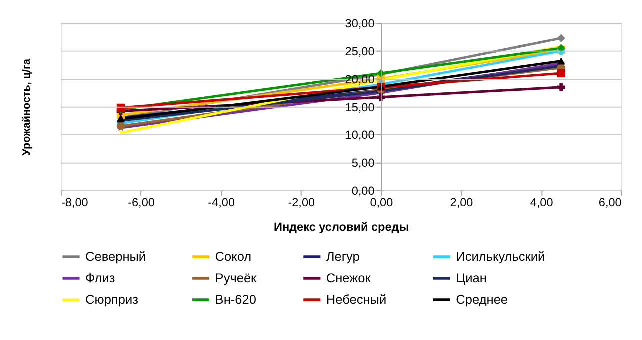  I want to click on x-tick-label: 4,00, so click(542, 203).